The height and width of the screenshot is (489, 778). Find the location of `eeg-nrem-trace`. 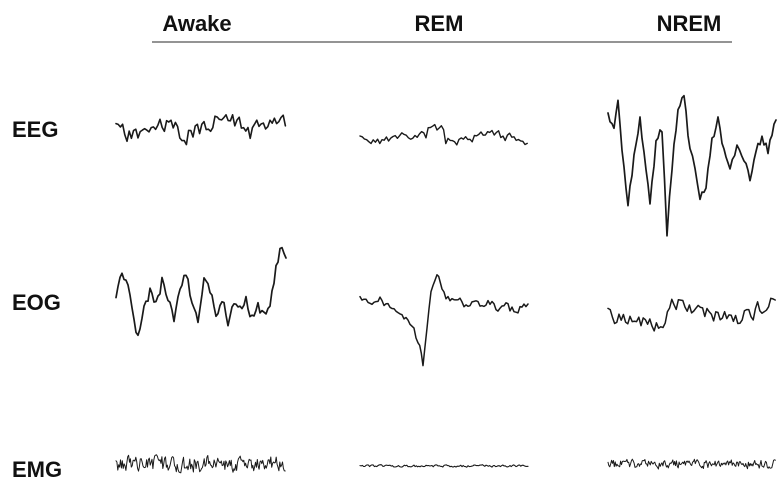

eeg-nrem-trace is located at coordinates (692, 165).